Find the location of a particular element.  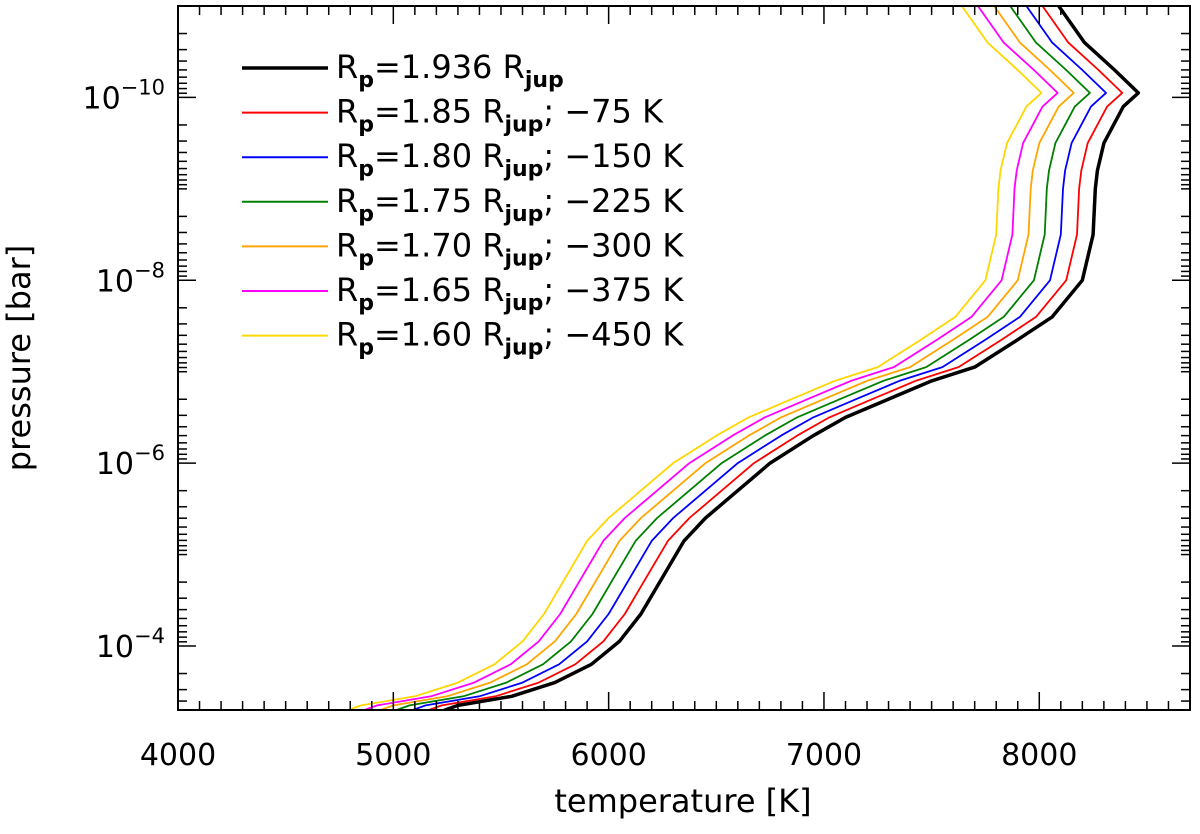

legend-label: Rp=1.85 Rjup; −75 K is located at coordinates (500, 115).